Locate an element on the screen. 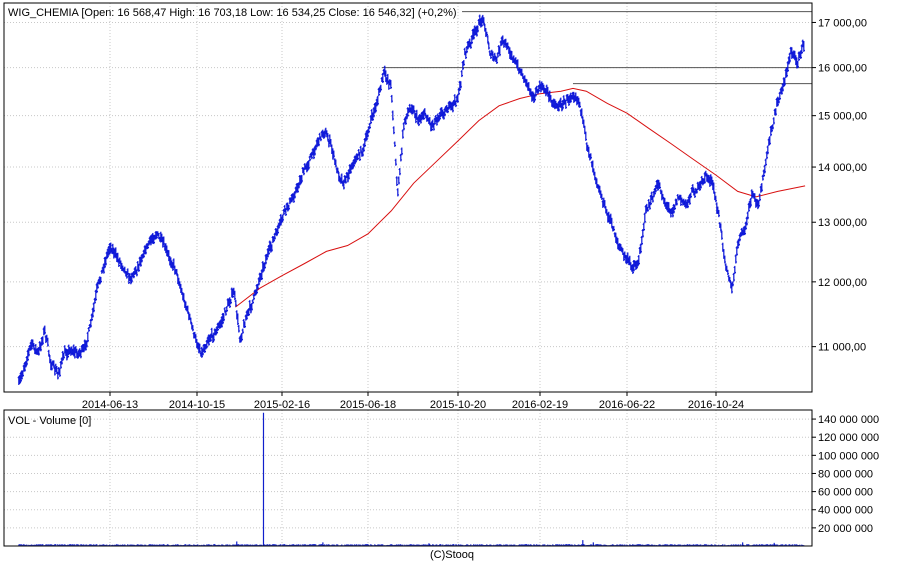 The width and height of the screenshot is (900, 568). price-x-tick-label: 2014-06-13 is located at coordinates (110, 405).